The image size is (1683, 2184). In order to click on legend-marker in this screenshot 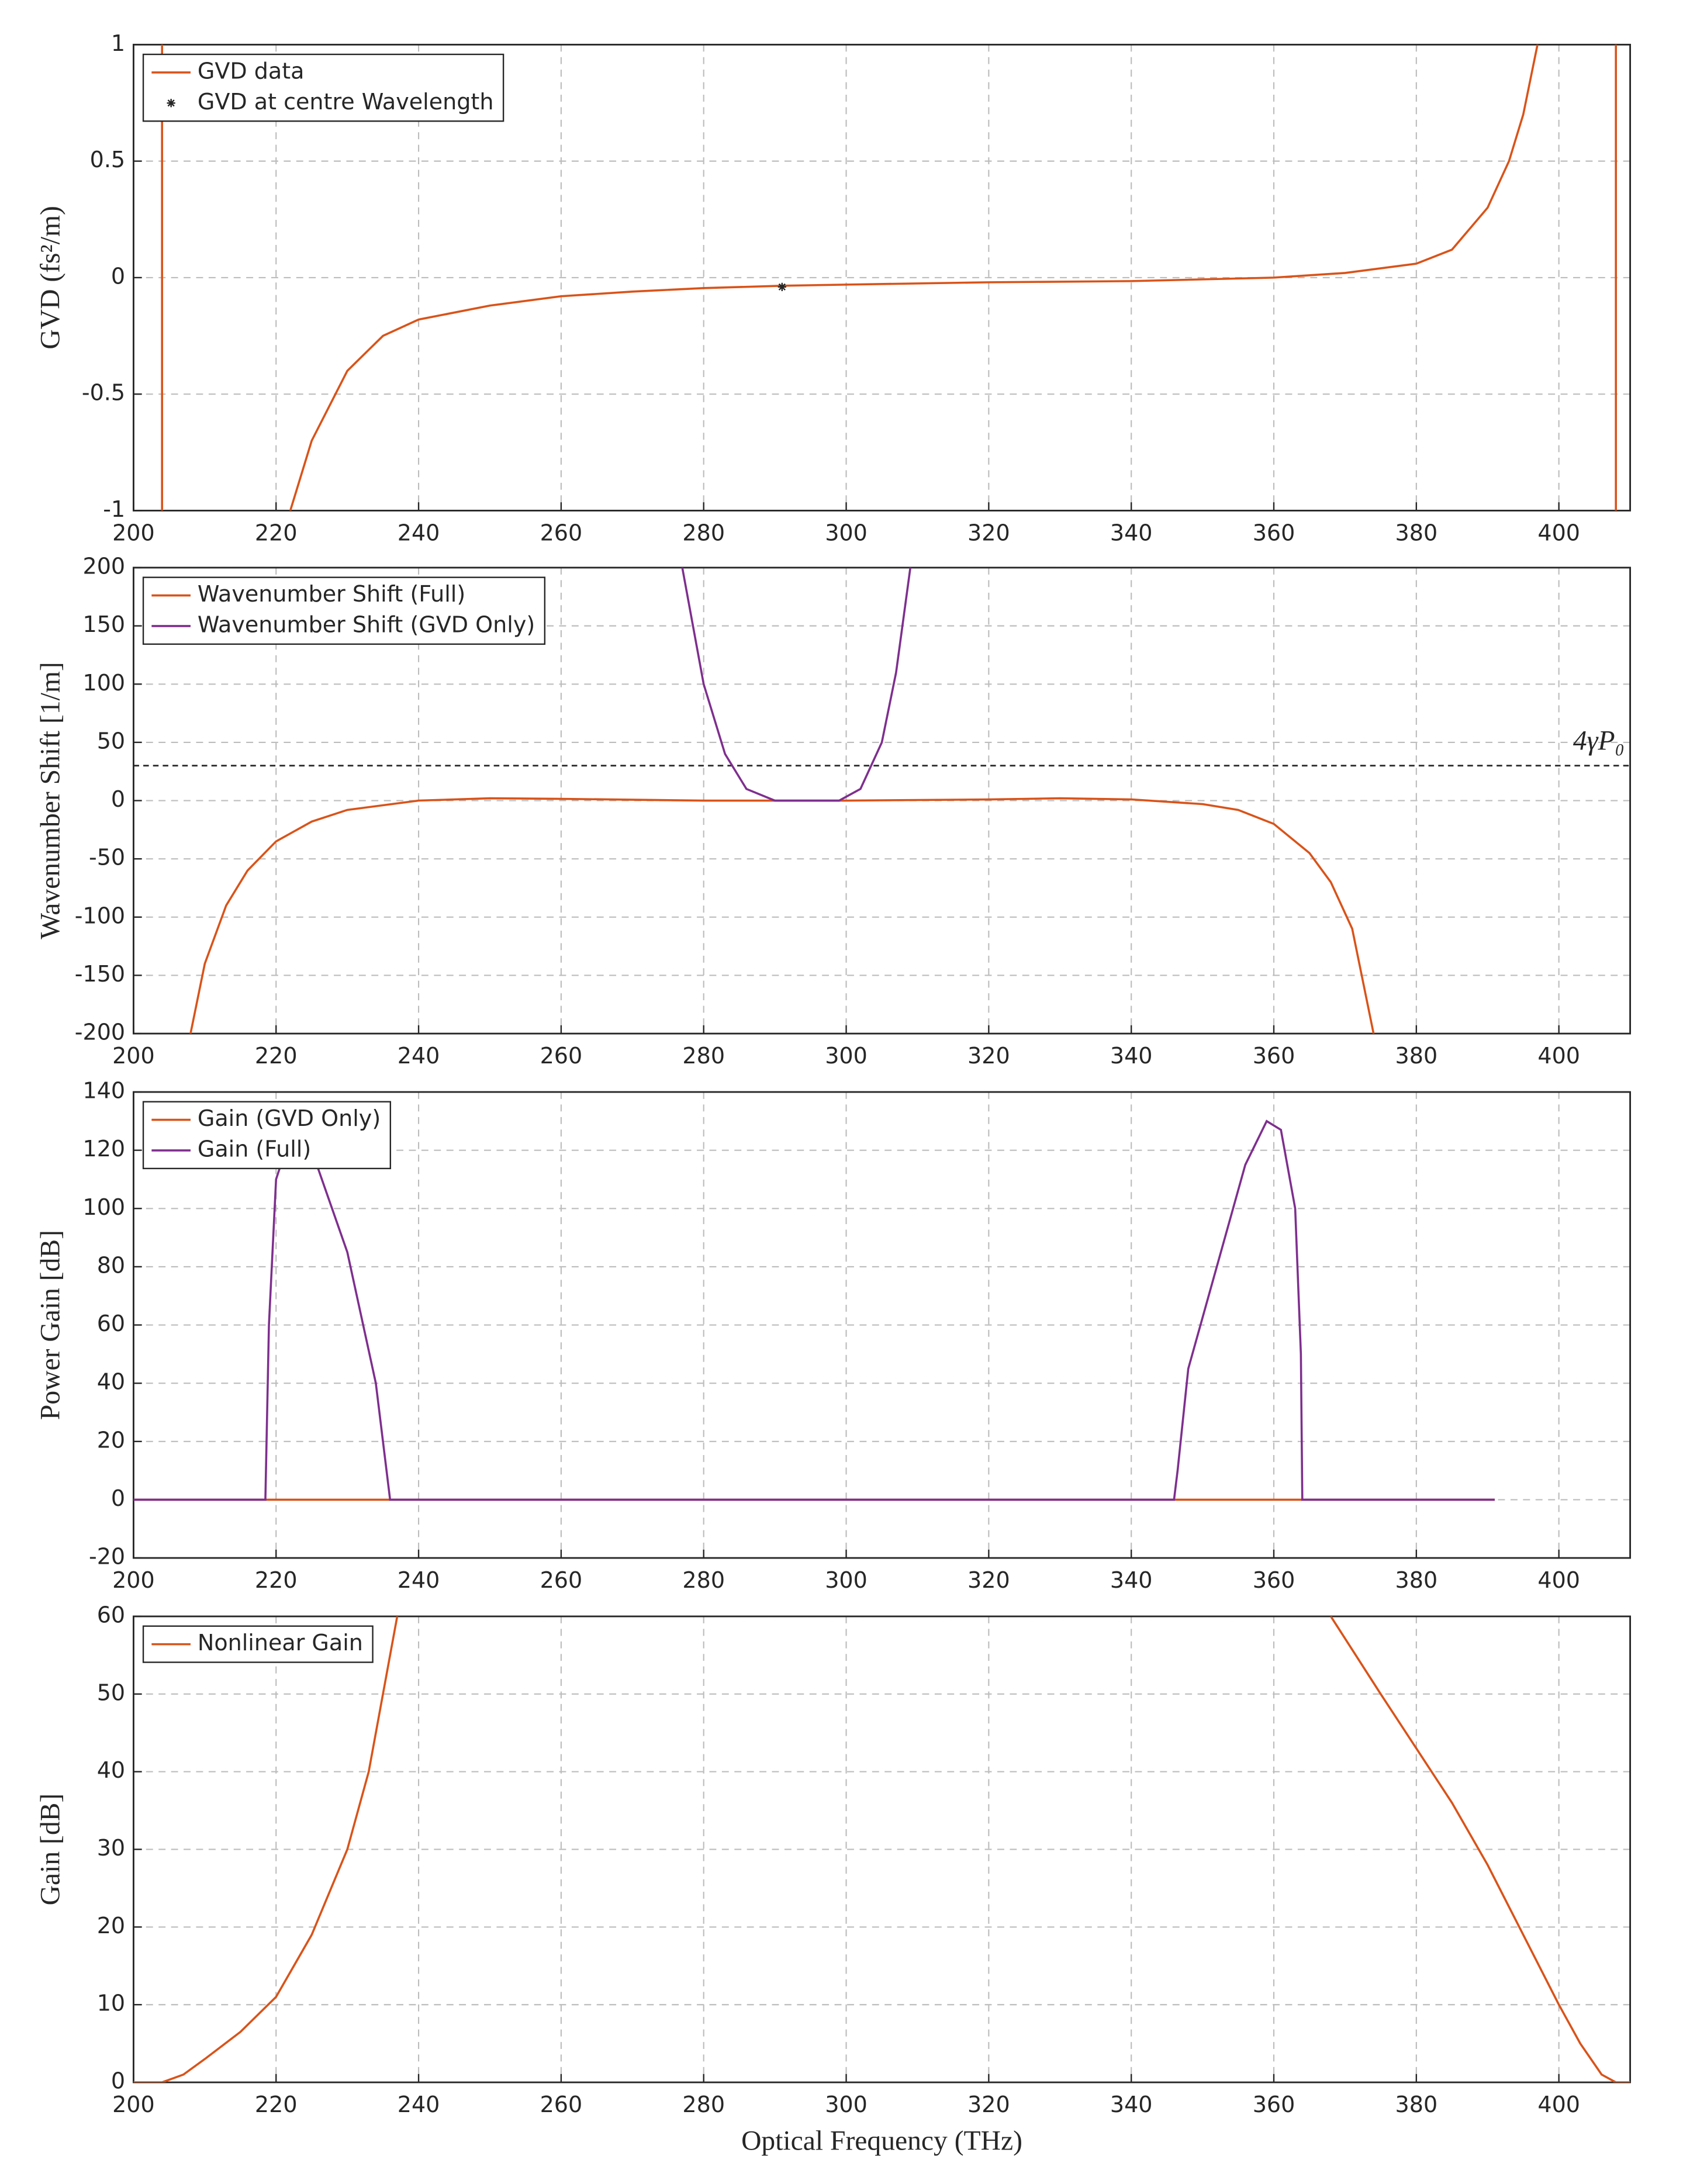, I will do `click(171, 103)`.